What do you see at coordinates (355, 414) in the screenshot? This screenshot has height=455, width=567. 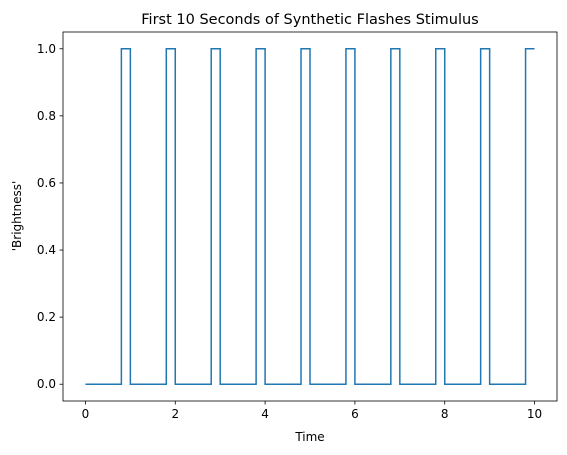 I see `x-tick-label: 6` at bounding box center [355, 414].